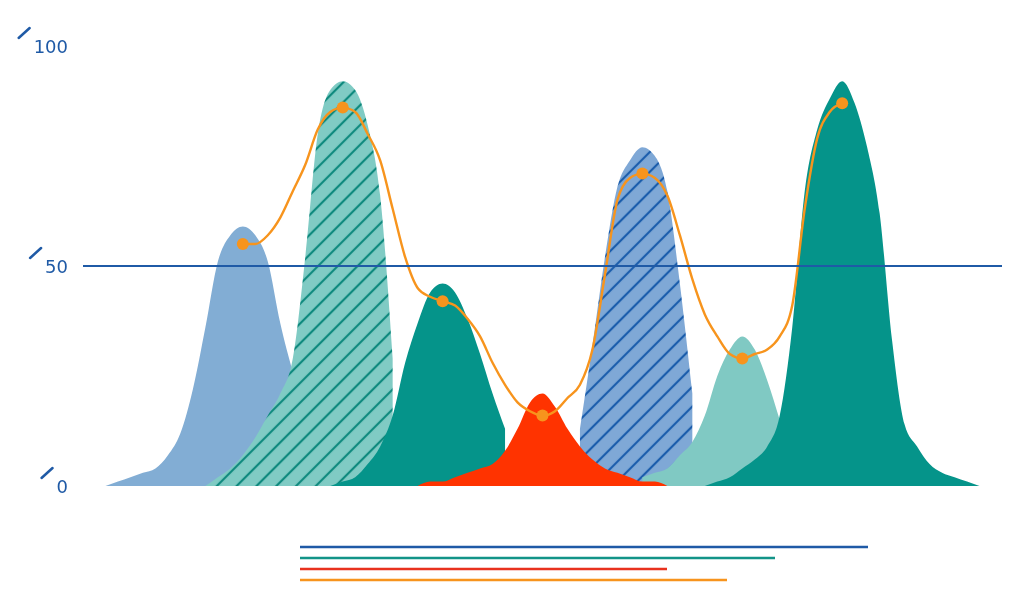 The width and height of the screenshot is (1024, 606). Describe the element at coordinates (56, 266) in the screenshot. I see `y-tick-label: 50` at that location.